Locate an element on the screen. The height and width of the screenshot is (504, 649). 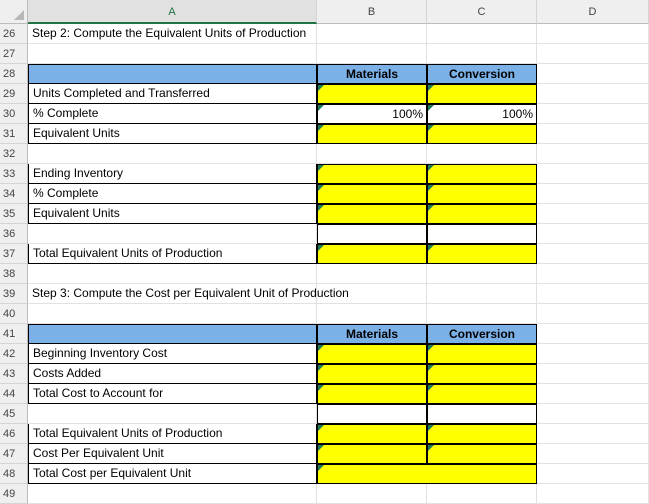
row-number: 34 is located at coordinates (14, 194).